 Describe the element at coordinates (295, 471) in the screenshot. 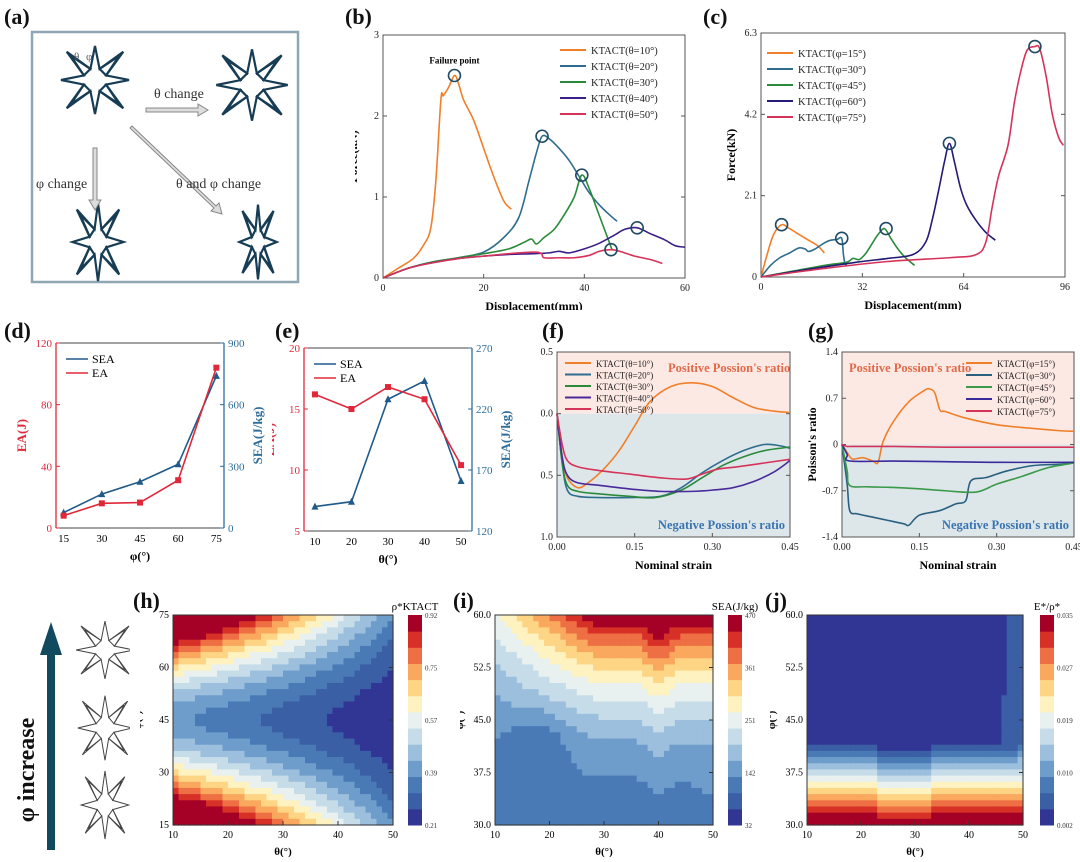

I see `y-tick-label-left: 10` at that location.